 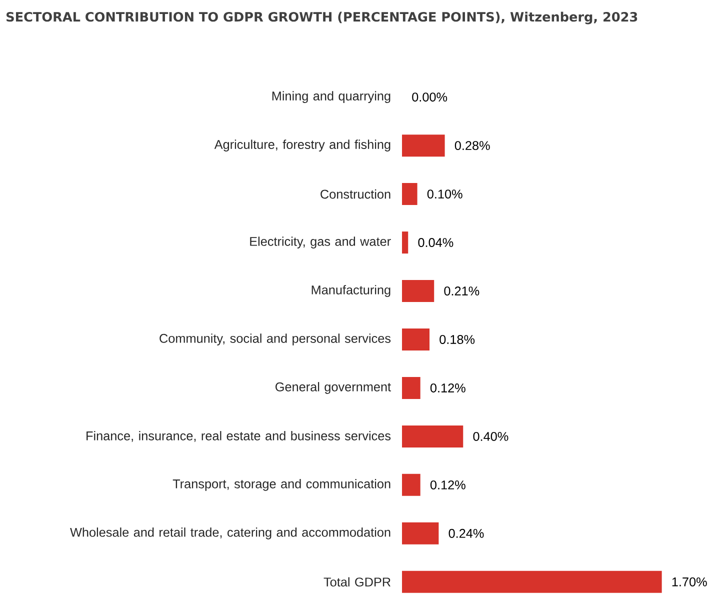 What do you see at coordinates (430, 97) in the screenshot?
I see `data-label: 0.00%` at bounding box center [430, 97].